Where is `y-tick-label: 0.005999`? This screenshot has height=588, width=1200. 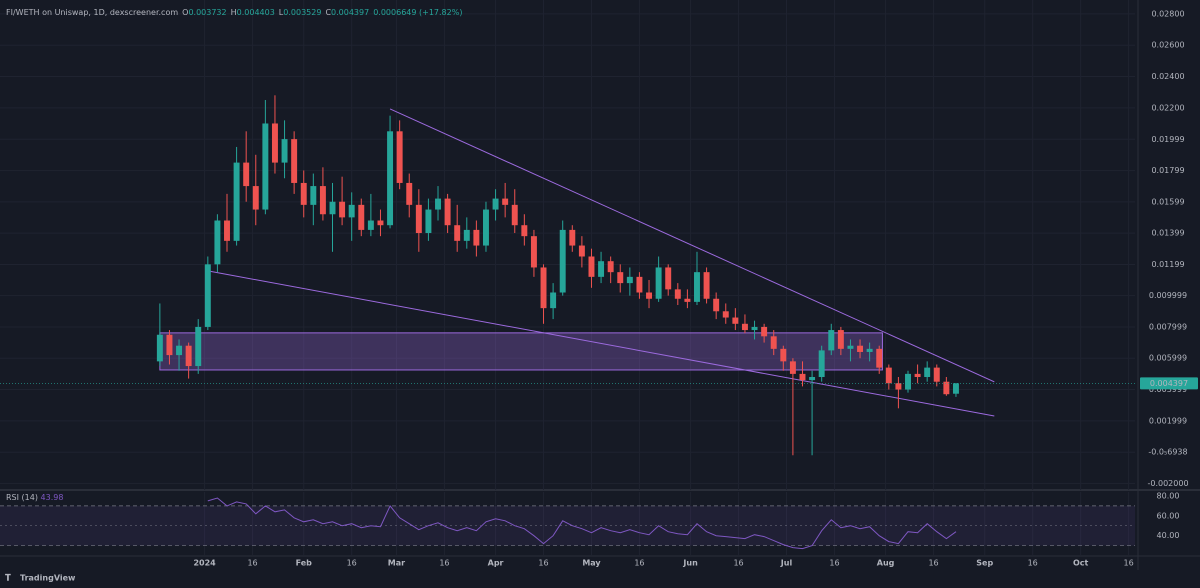
y-tick-label: 0.005999 is located at coordinates (1168, 358).